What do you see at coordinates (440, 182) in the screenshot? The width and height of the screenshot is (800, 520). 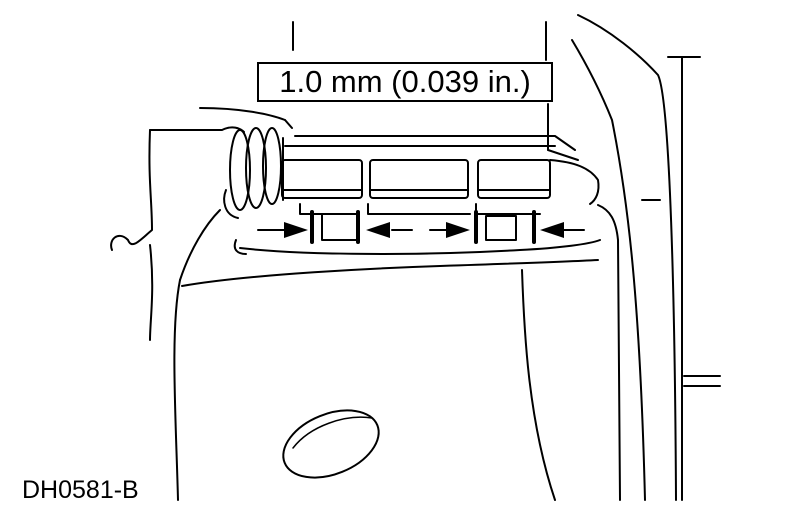 I see `clip-tabs` at bounding box center [440, 182].